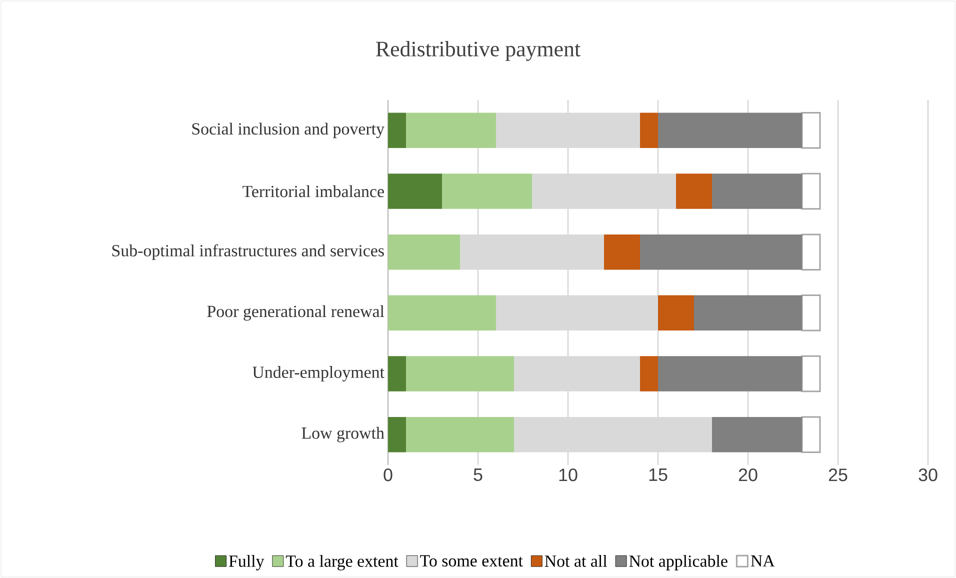  Describe the element at coordinates (658, 475) in the screenshot. I see `x-tick-label: 15` at that location.